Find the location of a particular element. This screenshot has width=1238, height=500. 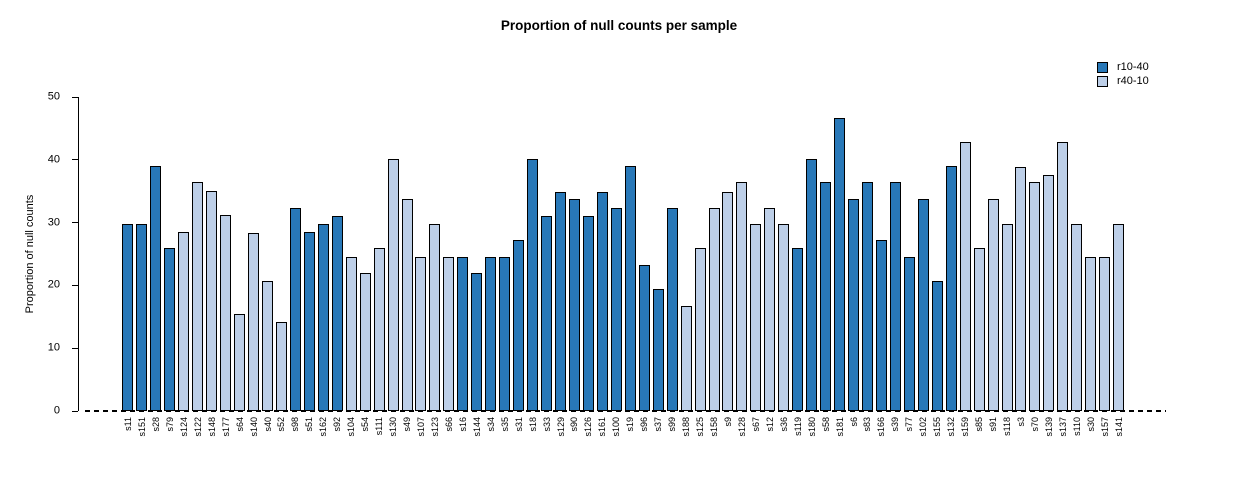

bar-s39 is located at coordinates (895, 296).